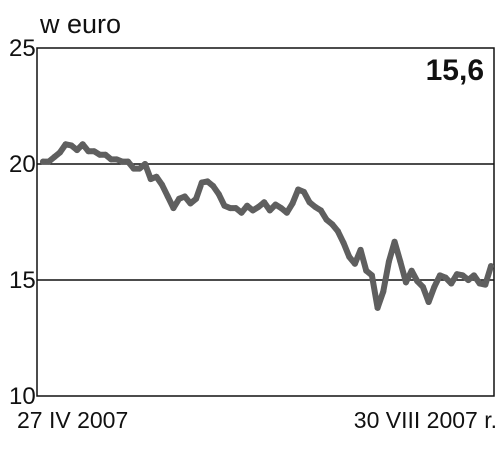 This screenshot has height=449, width=500. Describe the element at coordinates (80, 24) in the screenshot. I see `unit-label: w euro` at that location.